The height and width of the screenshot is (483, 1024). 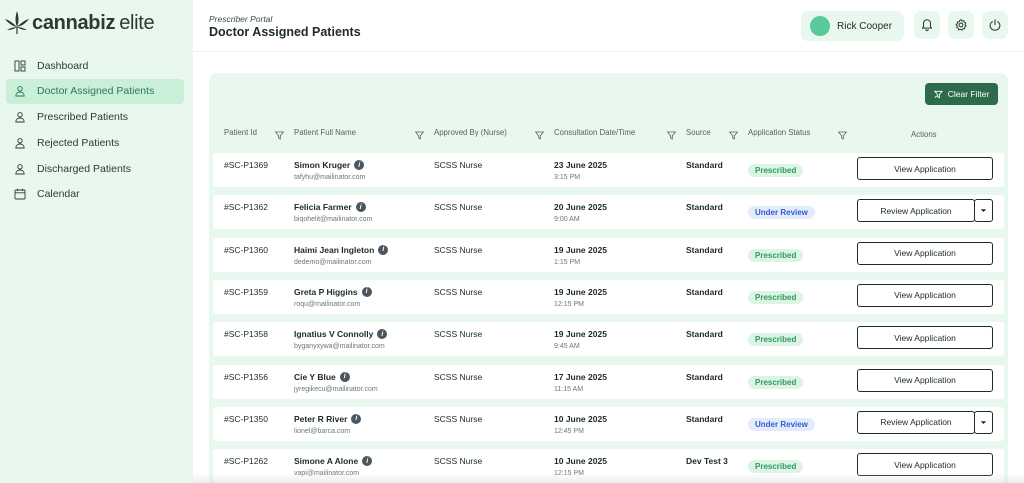 What do you see at coordinates (322, 165) in the screenshot?
I see `patient-name-text: Simon Kruger` at bounding box center [322, 165].